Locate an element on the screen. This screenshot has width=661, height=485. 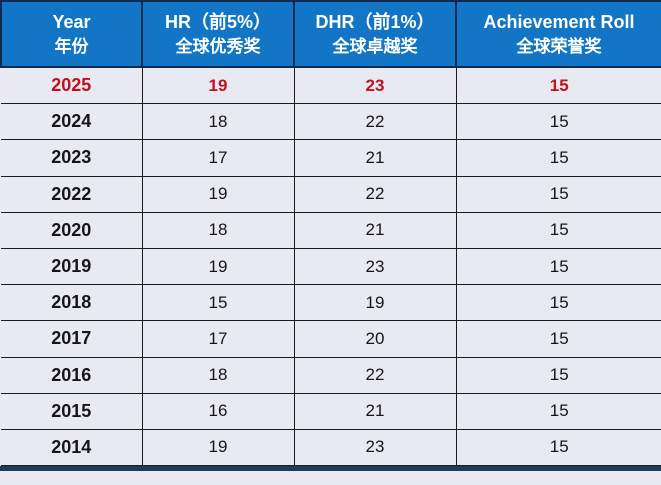
column-header-hr-zh: 全球优秀奖 is located at coordinates (218, 46).